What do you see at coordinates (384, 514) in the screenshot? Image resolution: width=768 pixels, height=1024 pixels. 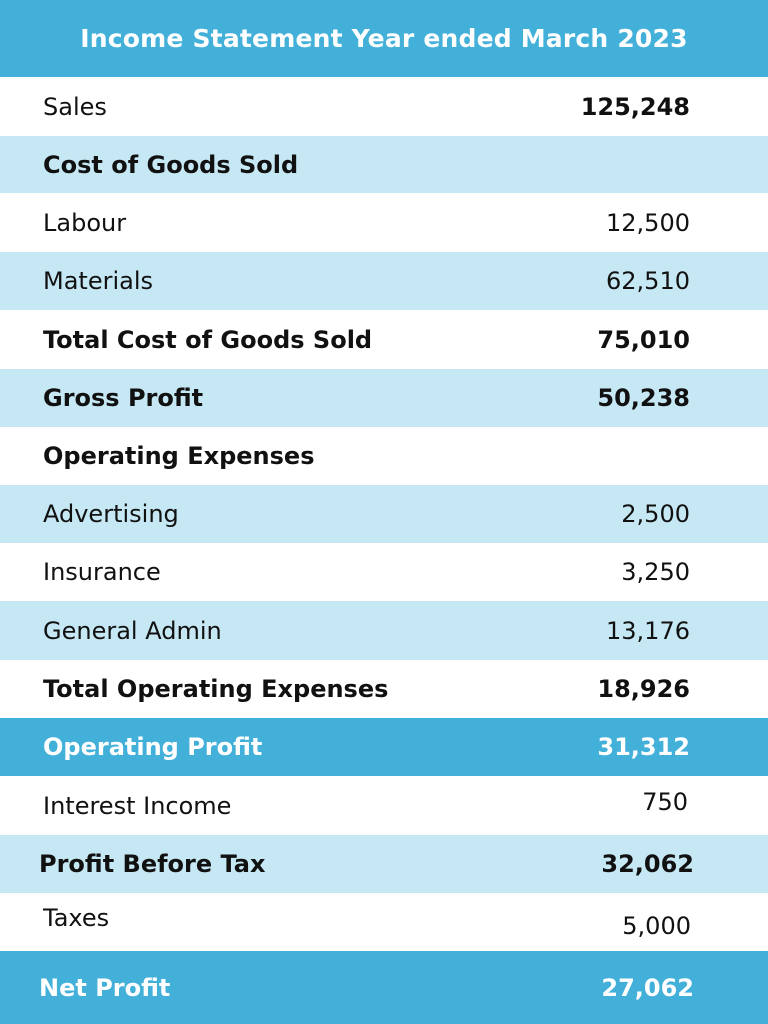 I see `row-advertising: Advertising 2,500` at bounding box center [384, 514].